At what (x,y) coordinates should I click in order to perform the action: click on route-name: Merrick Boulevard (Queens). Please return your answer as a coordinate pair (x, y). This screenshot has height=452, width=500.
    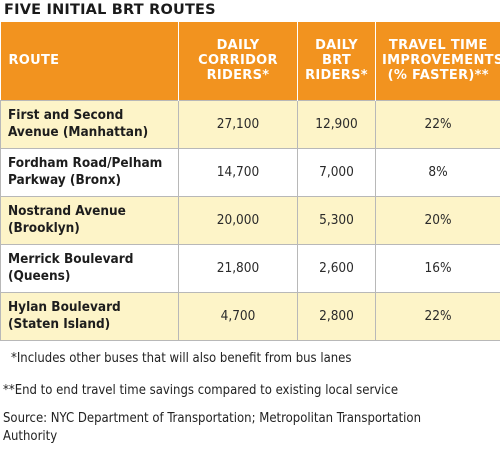
    Looking at the image, I should click on (89, 268).